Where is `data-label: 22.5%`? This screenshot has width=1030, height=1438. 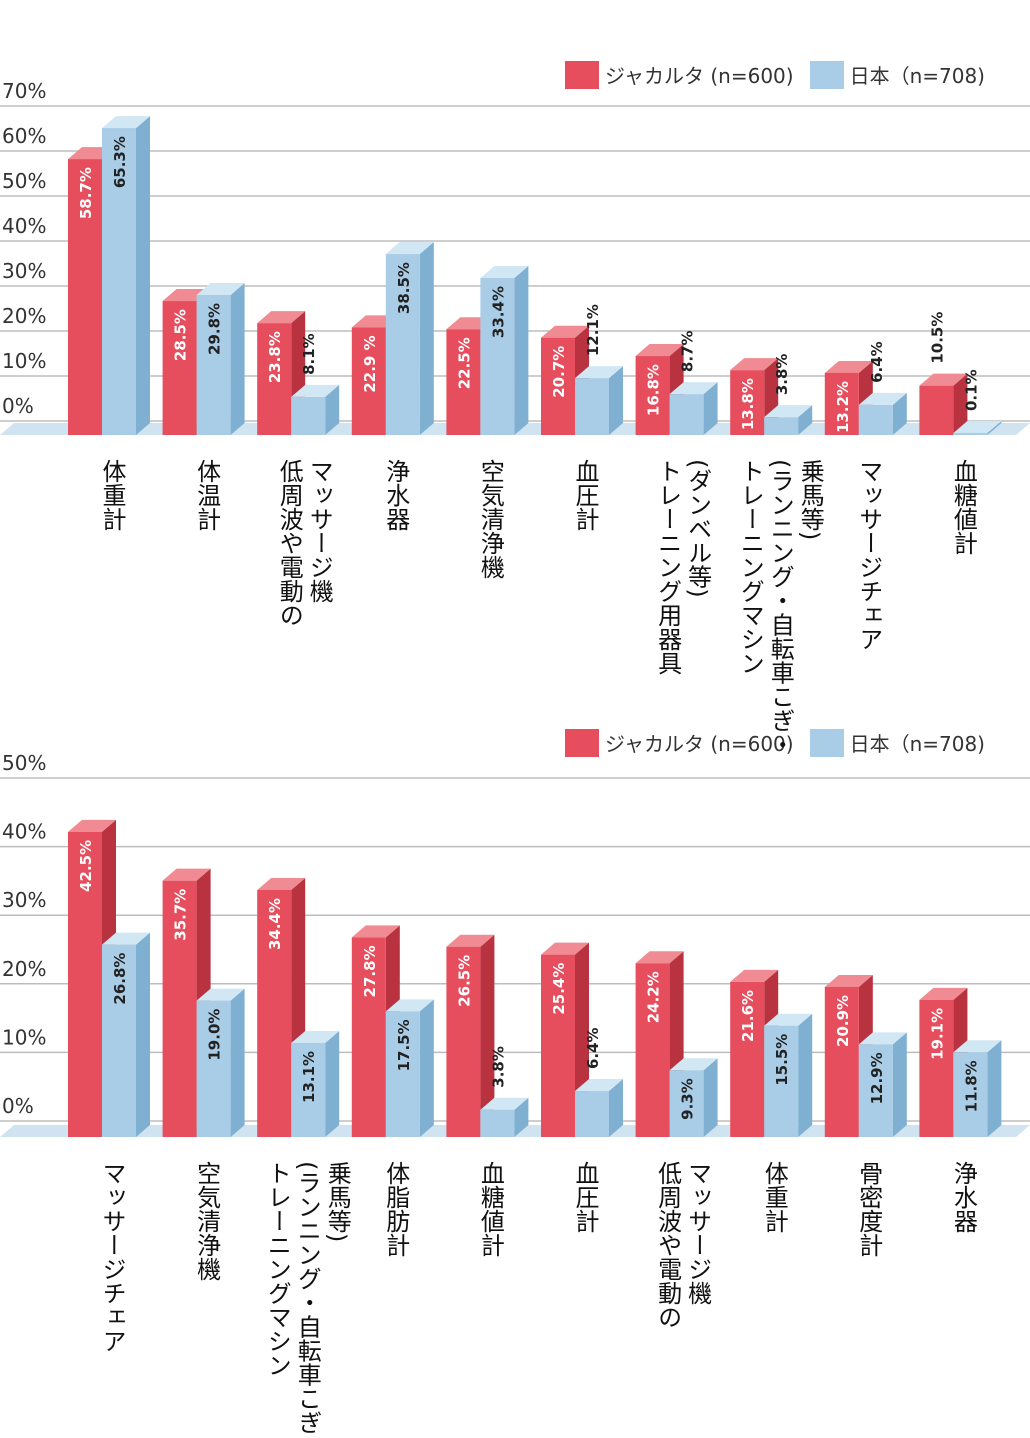
data-label: 22.5% is located at coordinates (464, 363).